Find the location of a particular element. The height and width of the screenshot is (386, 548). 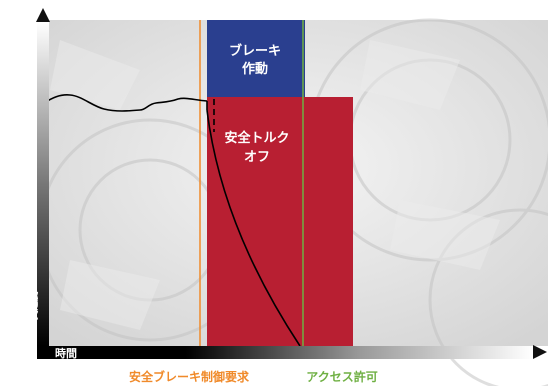

sto-label-line1: 安全トルク is located at coordinates (256, 138).